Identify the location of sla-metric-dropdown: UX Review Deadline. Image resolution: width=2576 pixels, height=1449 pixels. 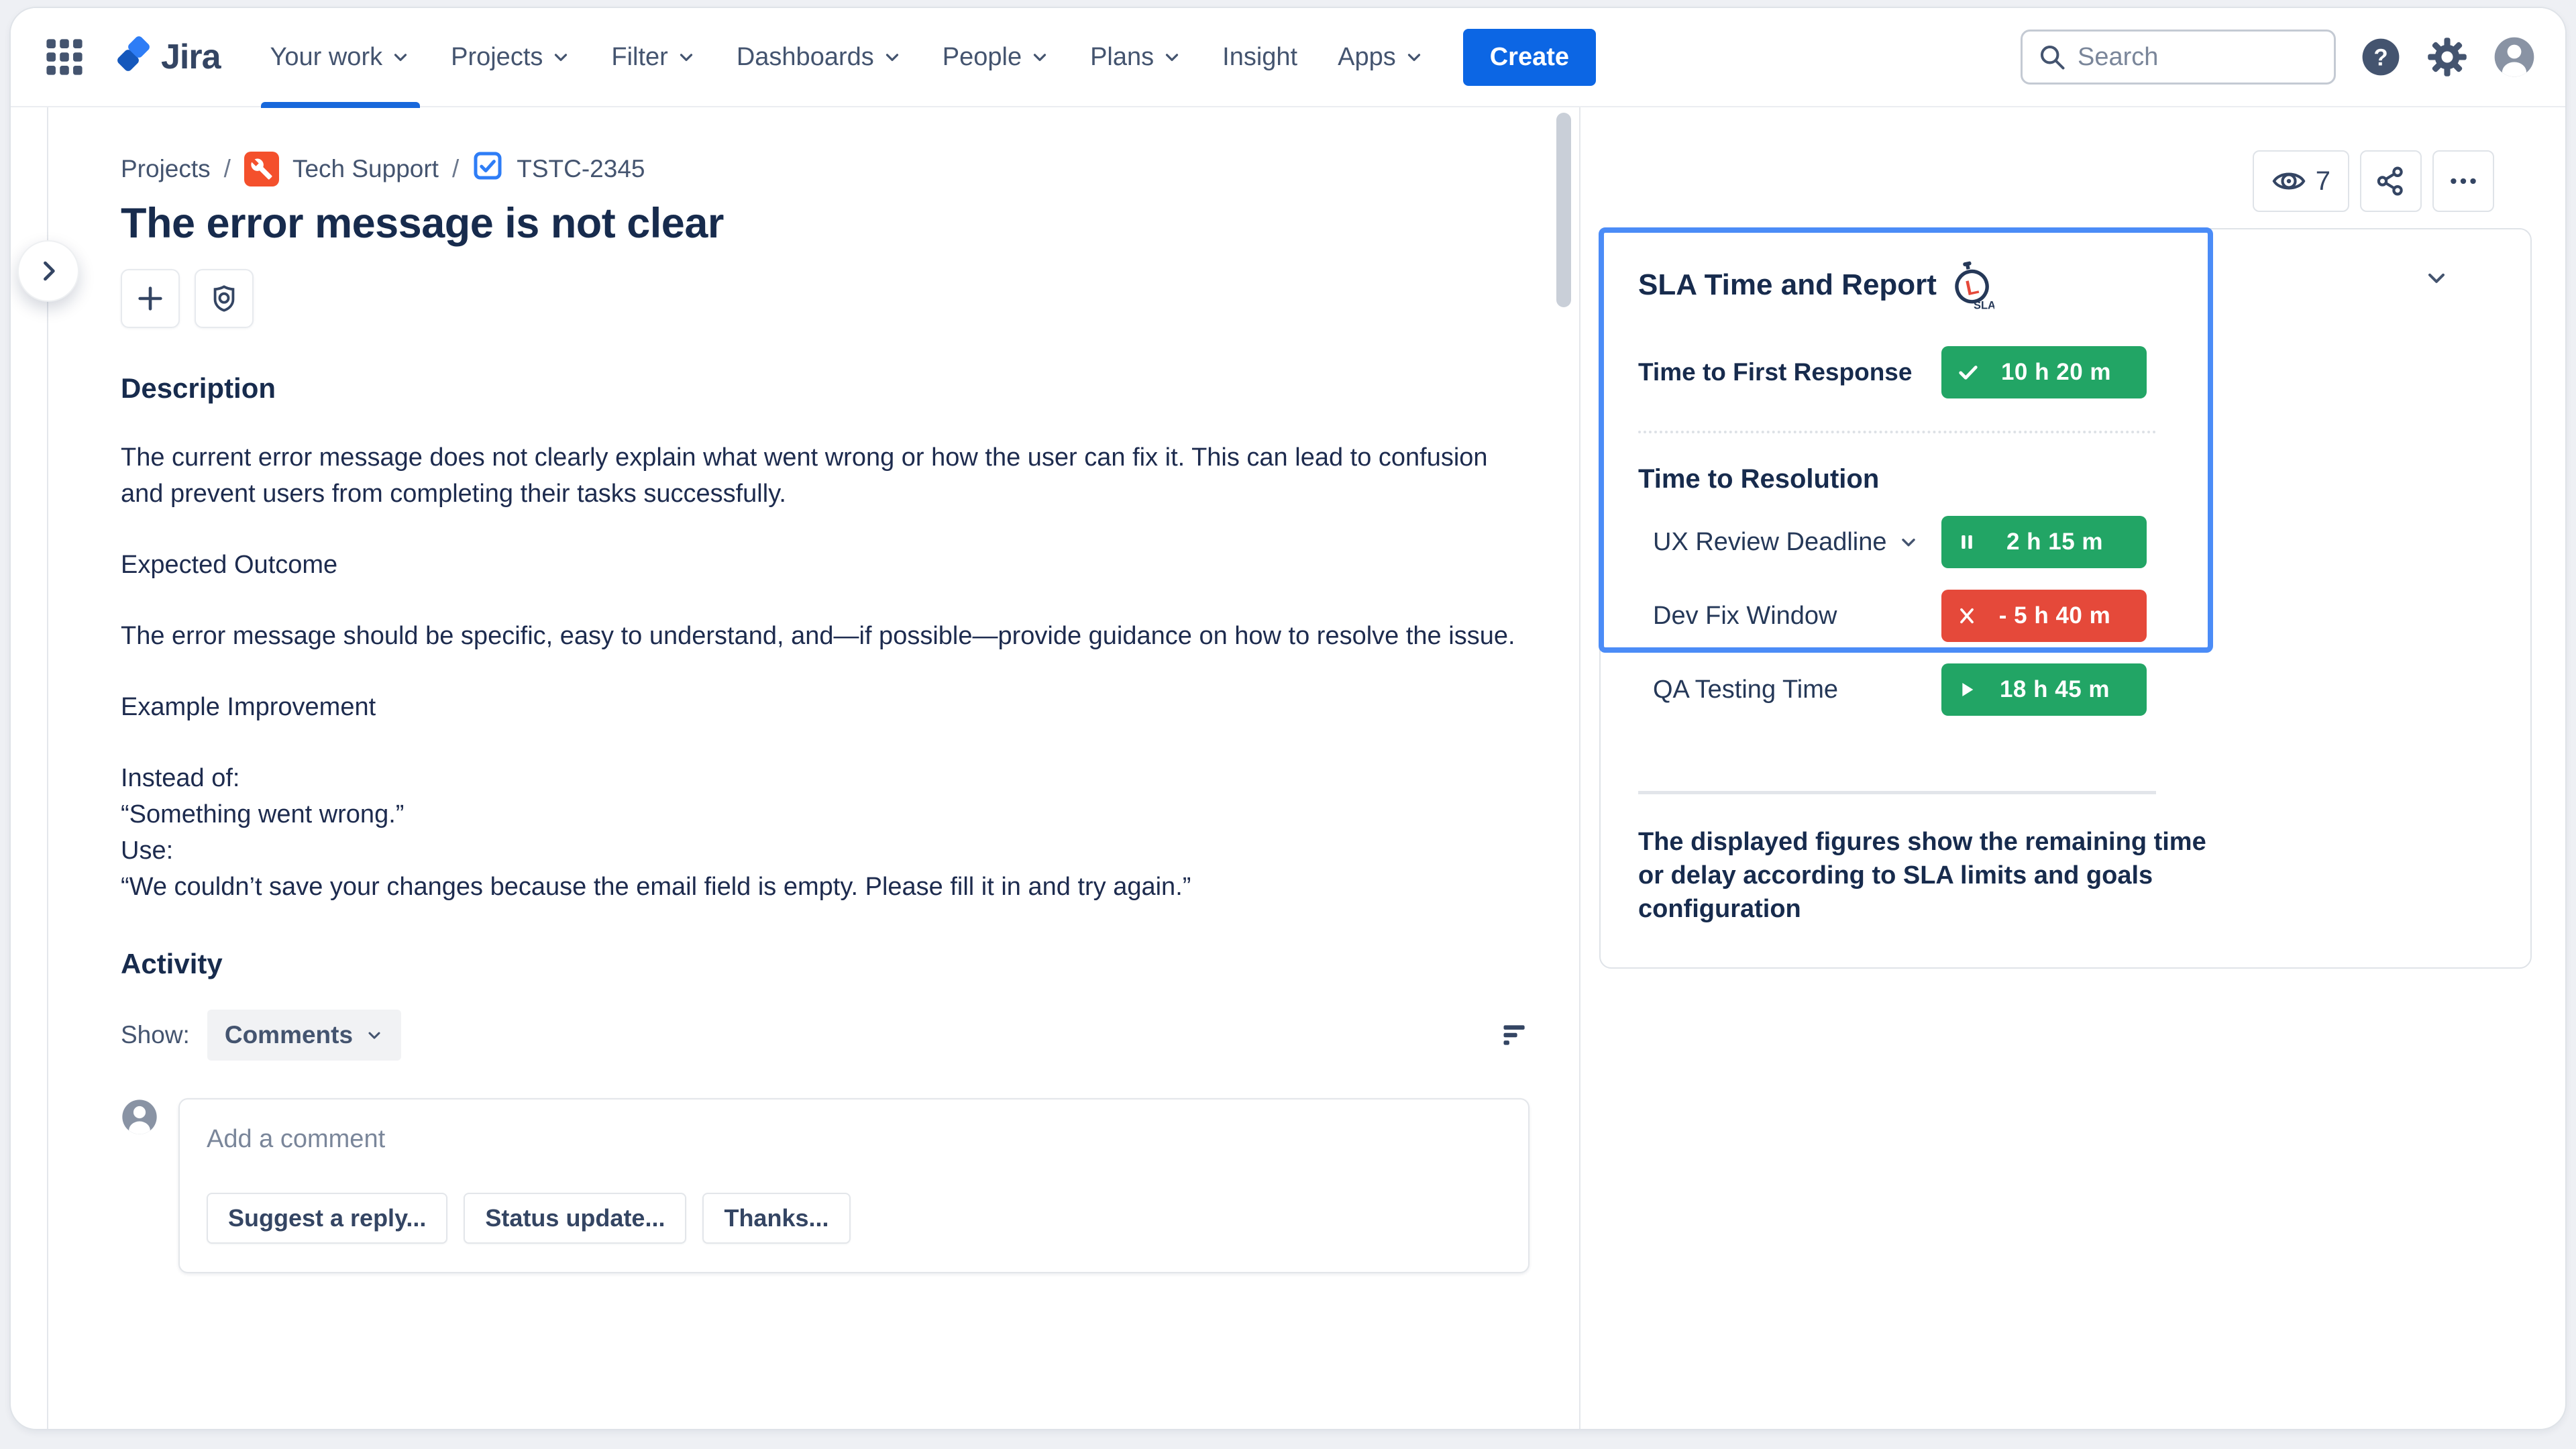
(1778, 542).